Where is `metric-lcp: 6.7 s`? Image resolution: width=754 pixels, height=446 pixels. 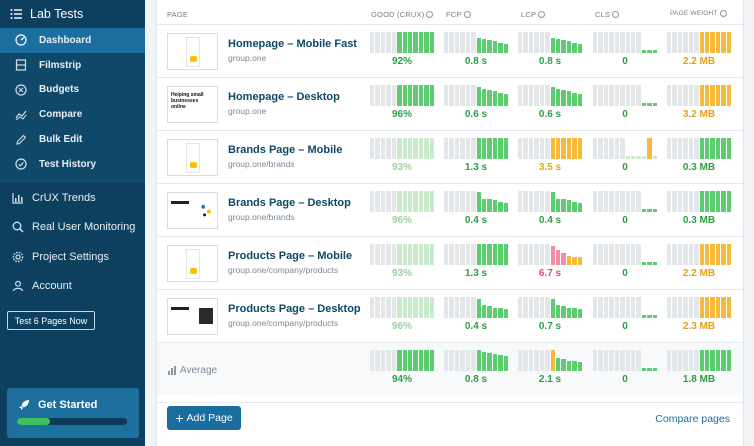 metric-lcp: 6.7 s is located at coordinates (550, 261).